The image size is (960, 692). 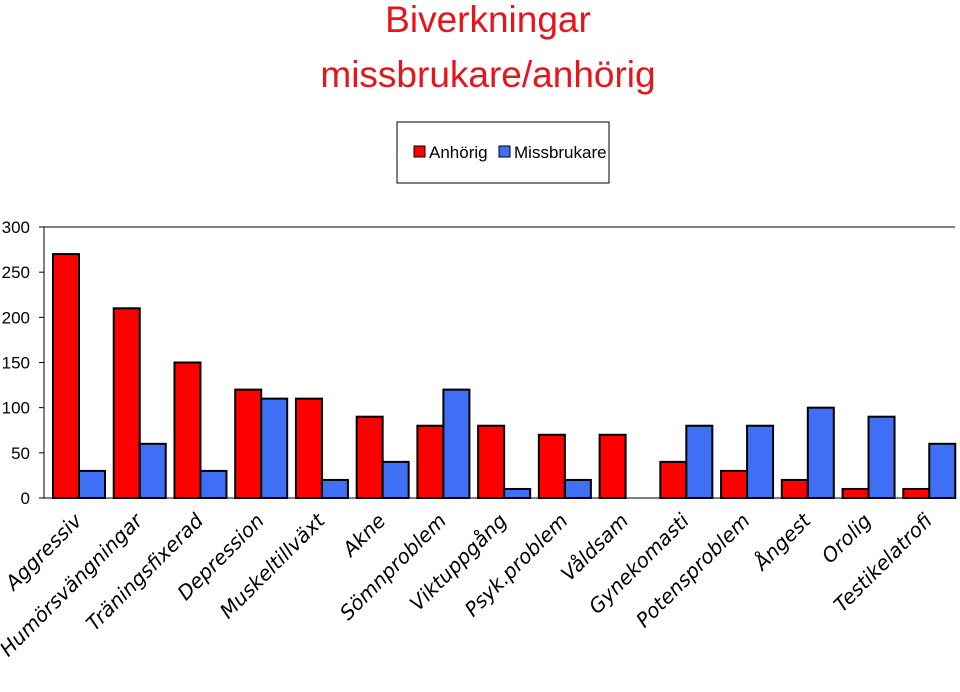 I want to click on legend-swatch-missbrukare, so click(x=504, y=151).